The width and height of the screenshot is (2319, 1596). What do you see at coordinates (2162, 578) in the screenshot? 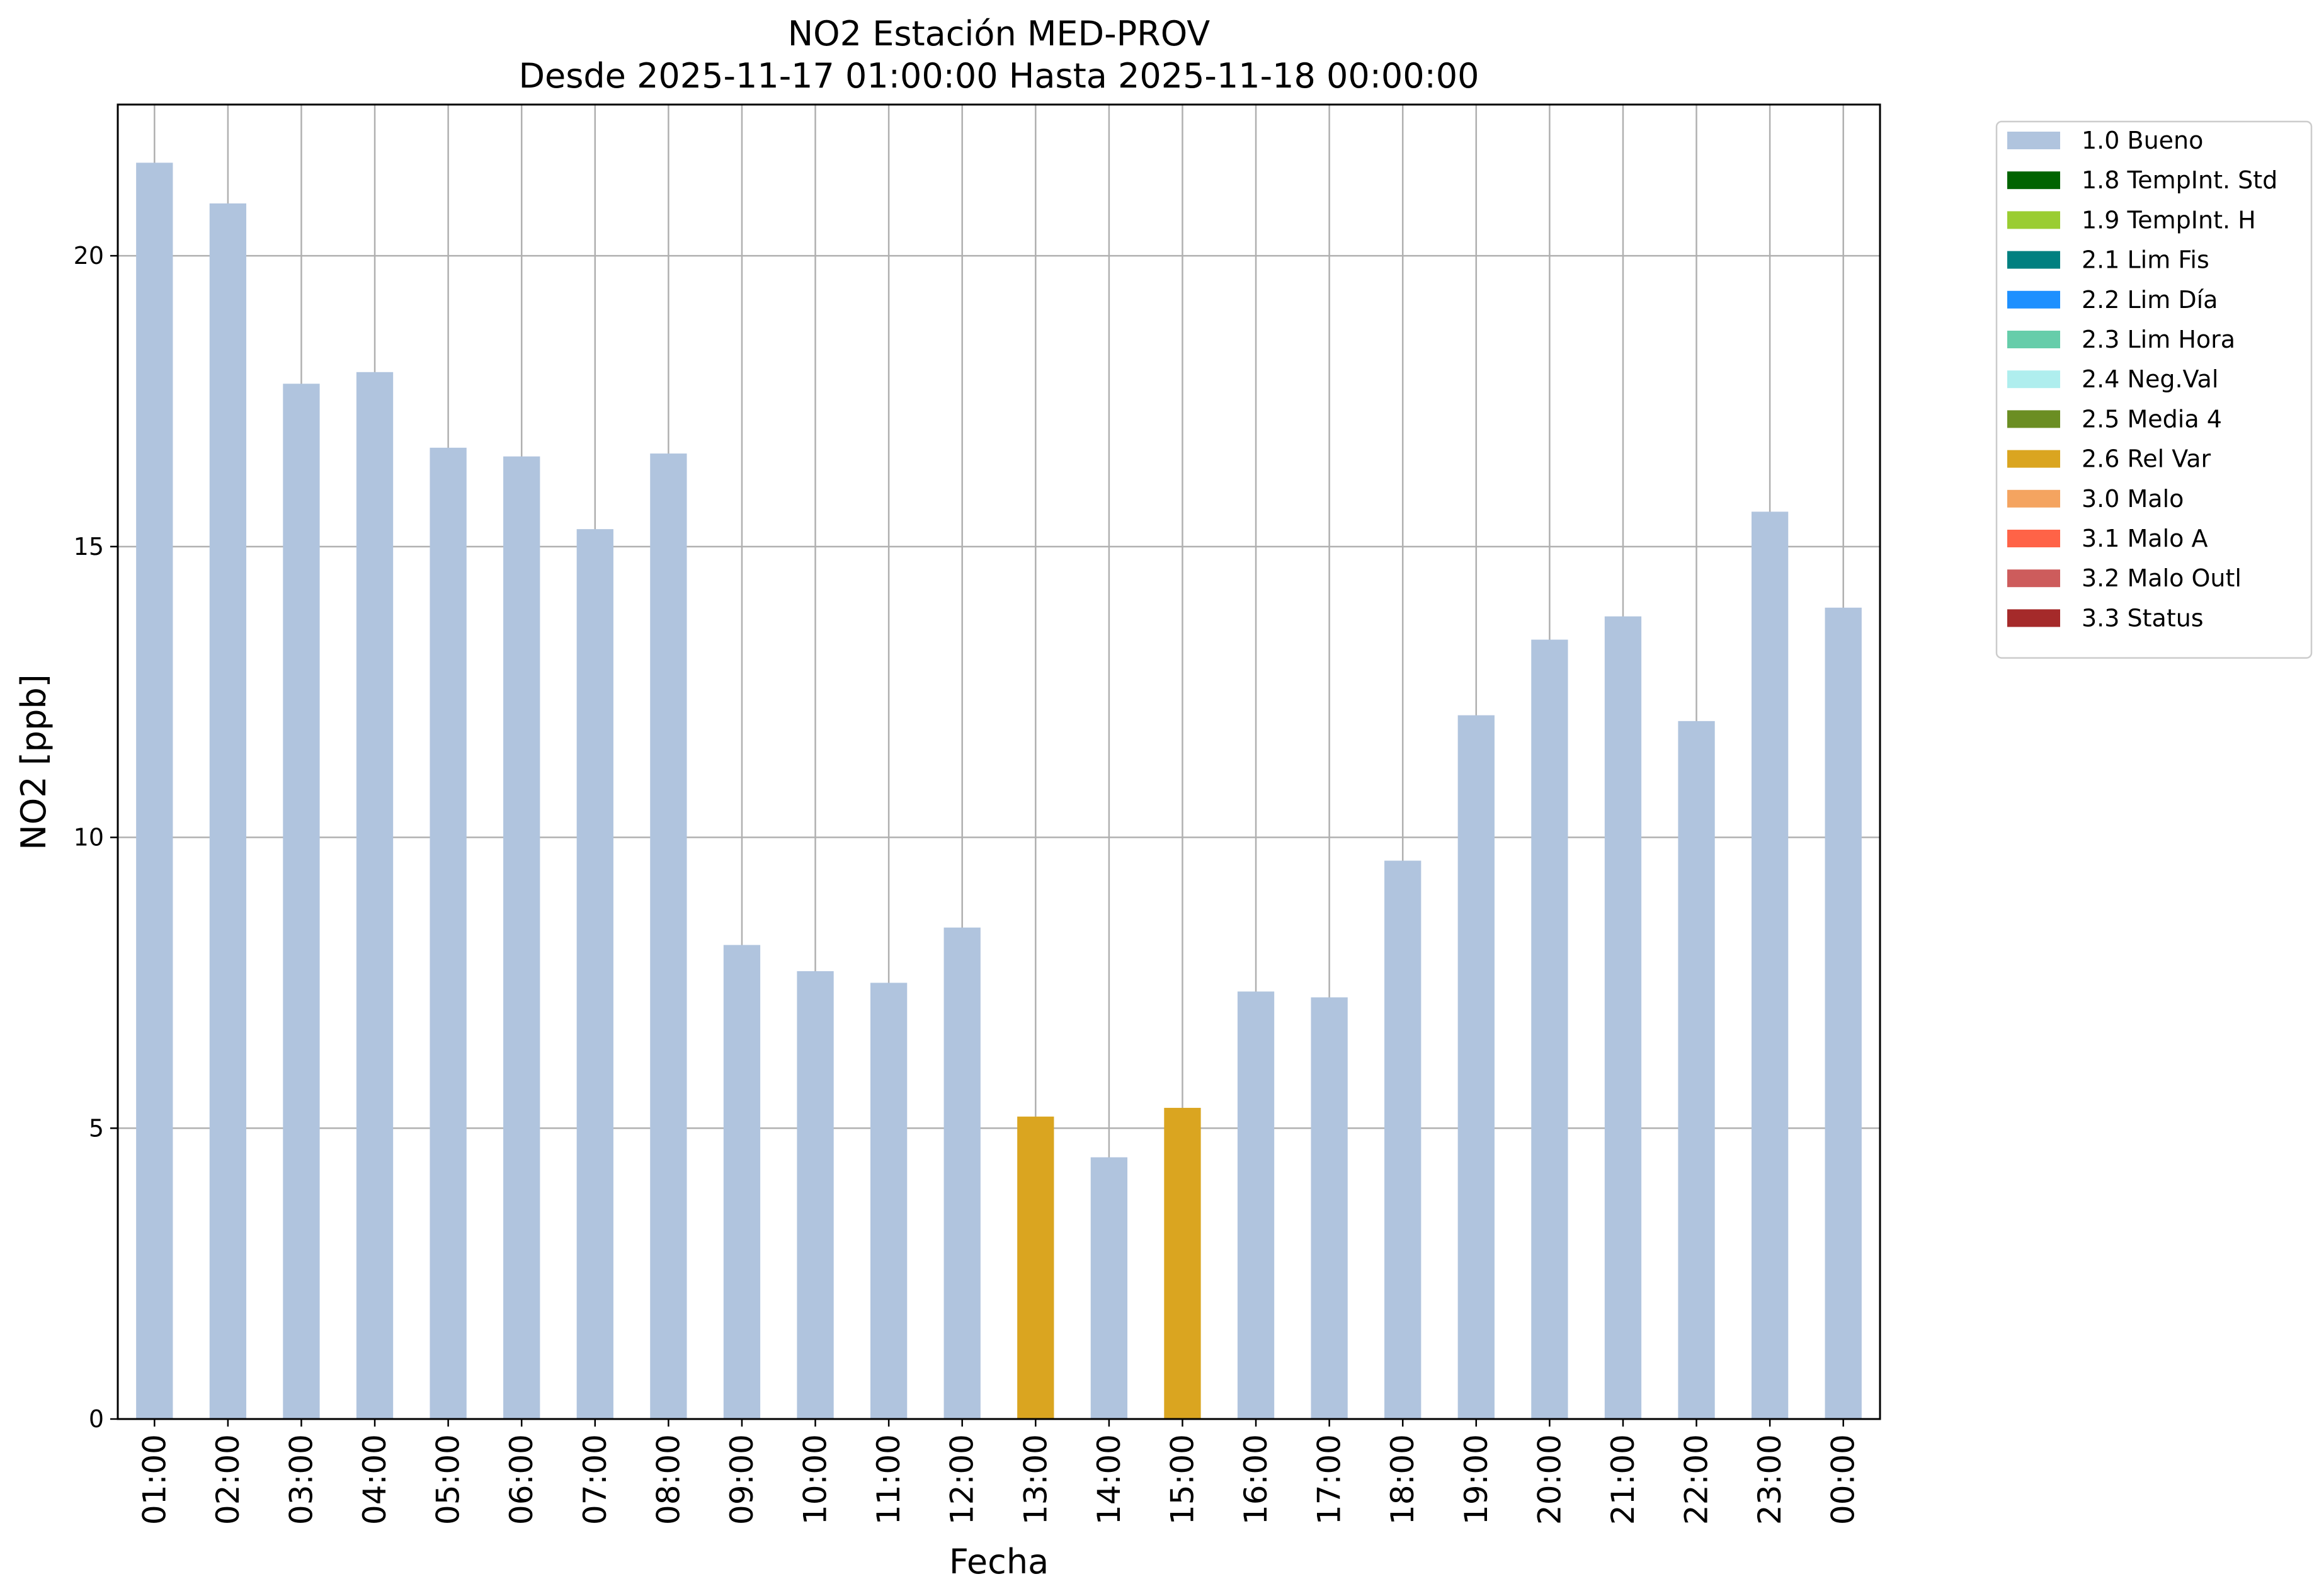
I see `legend-label: 3.2 Malo Outl` at bounding box center [2162, 578].